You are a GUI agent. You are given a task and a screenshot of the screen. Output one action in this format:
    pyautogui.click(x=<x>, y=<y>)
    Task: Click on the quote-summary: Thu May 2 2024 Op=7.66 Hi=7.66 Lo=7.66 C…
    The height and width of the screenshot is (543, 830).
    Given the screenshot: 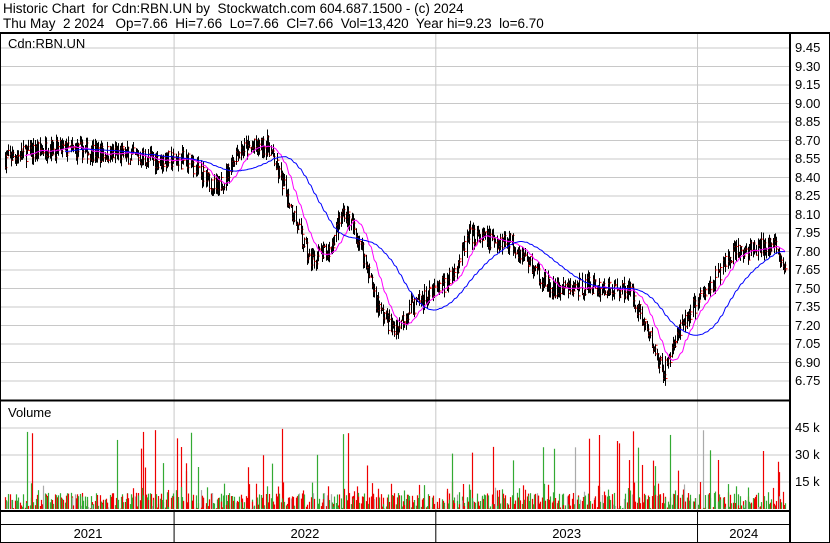 What is the action you would take?
    pyautogui.click(x=273, y=23)
    